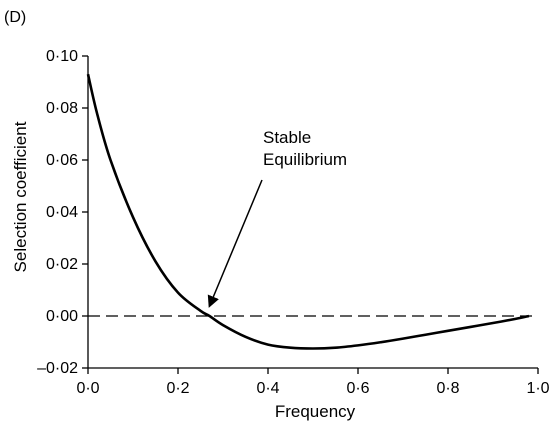 The image size is (560, 431). I want to click on y-tick-label: 0·06, so click(62, 160).